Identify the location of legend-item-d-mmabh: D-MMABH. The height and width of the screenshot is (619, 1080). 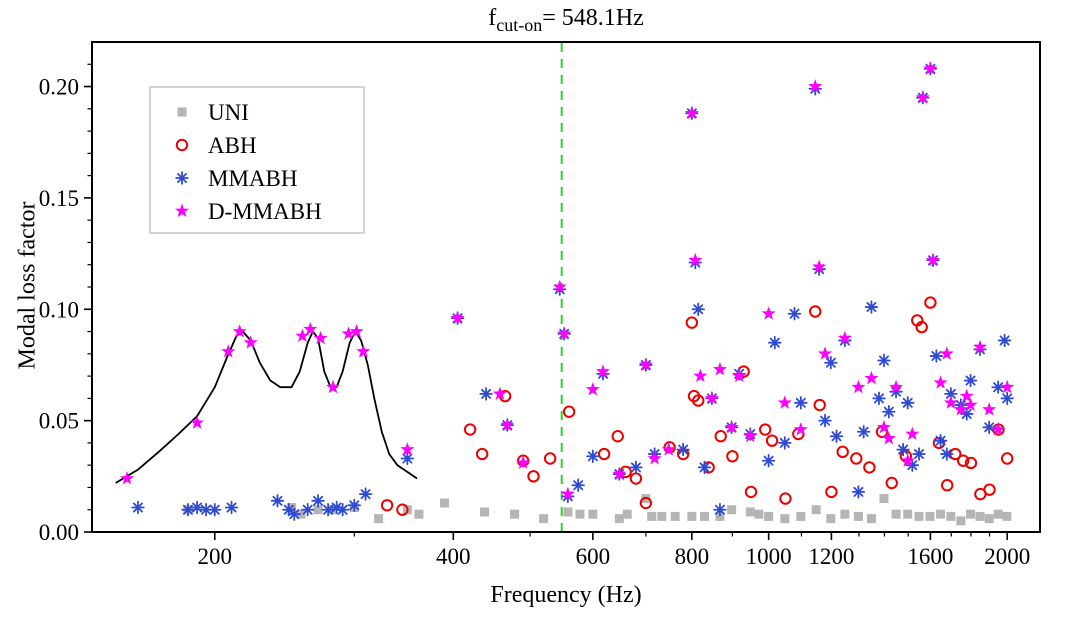
(248, 211).